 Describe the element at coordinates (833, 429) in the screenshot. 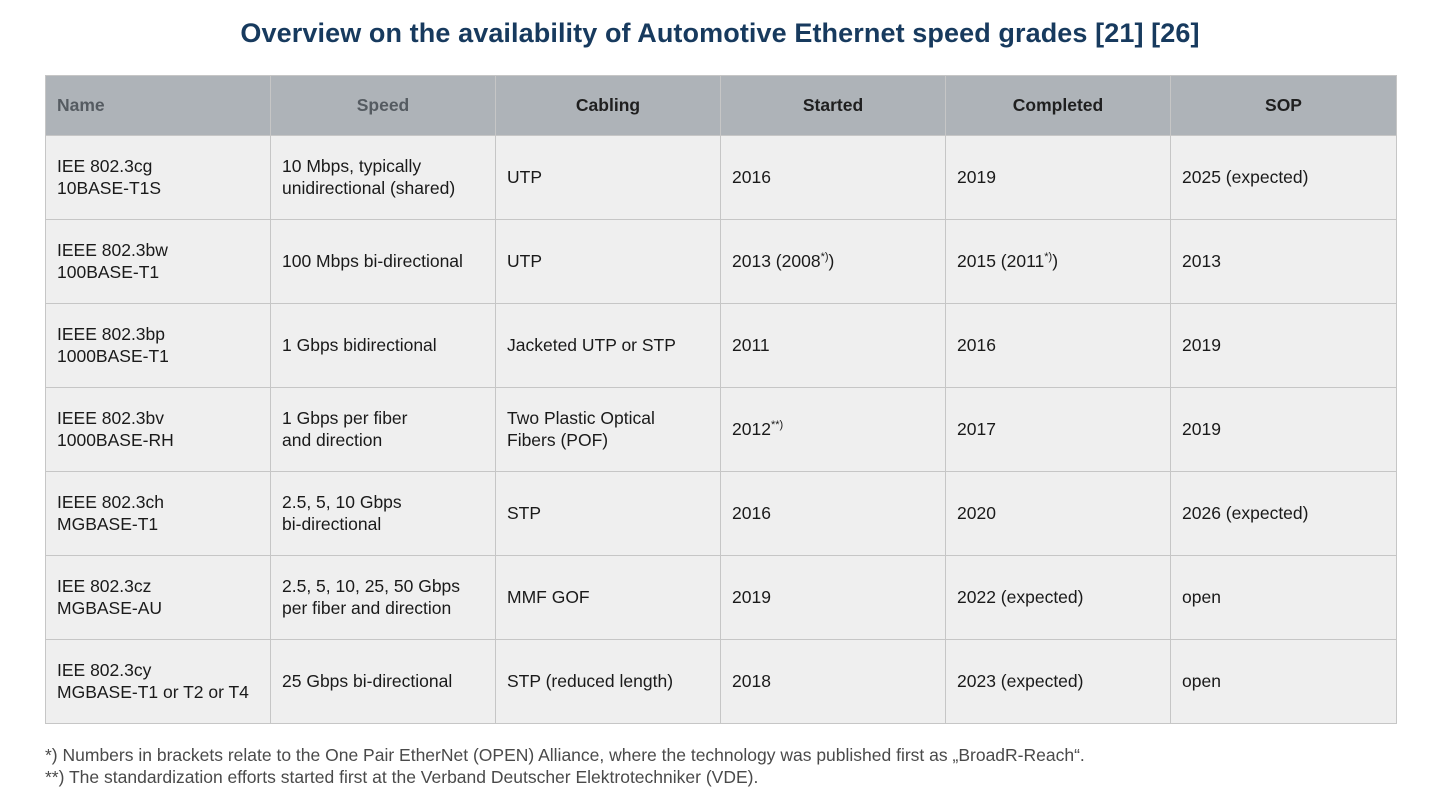

I see `cell-started: 2012**)` at that location.